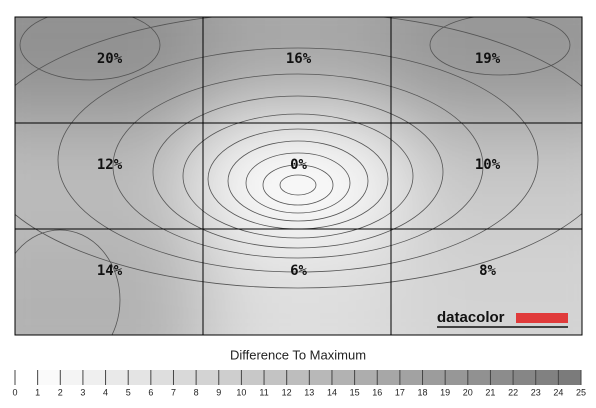 The width and height of the screenshot is (596, 408). What do you see at coordinates (513, 392) in the screenshot?
I see `colorbar-tick-label: 22` at bounding box center [513, 392].